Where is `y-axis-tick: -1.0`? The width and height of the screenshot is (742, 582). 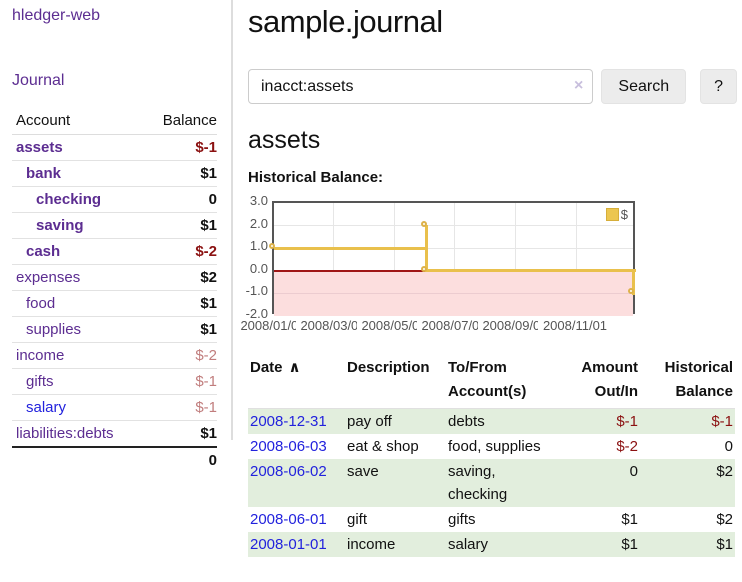
y-axis-tick: -1.0 is located at coordinates (256, 290).